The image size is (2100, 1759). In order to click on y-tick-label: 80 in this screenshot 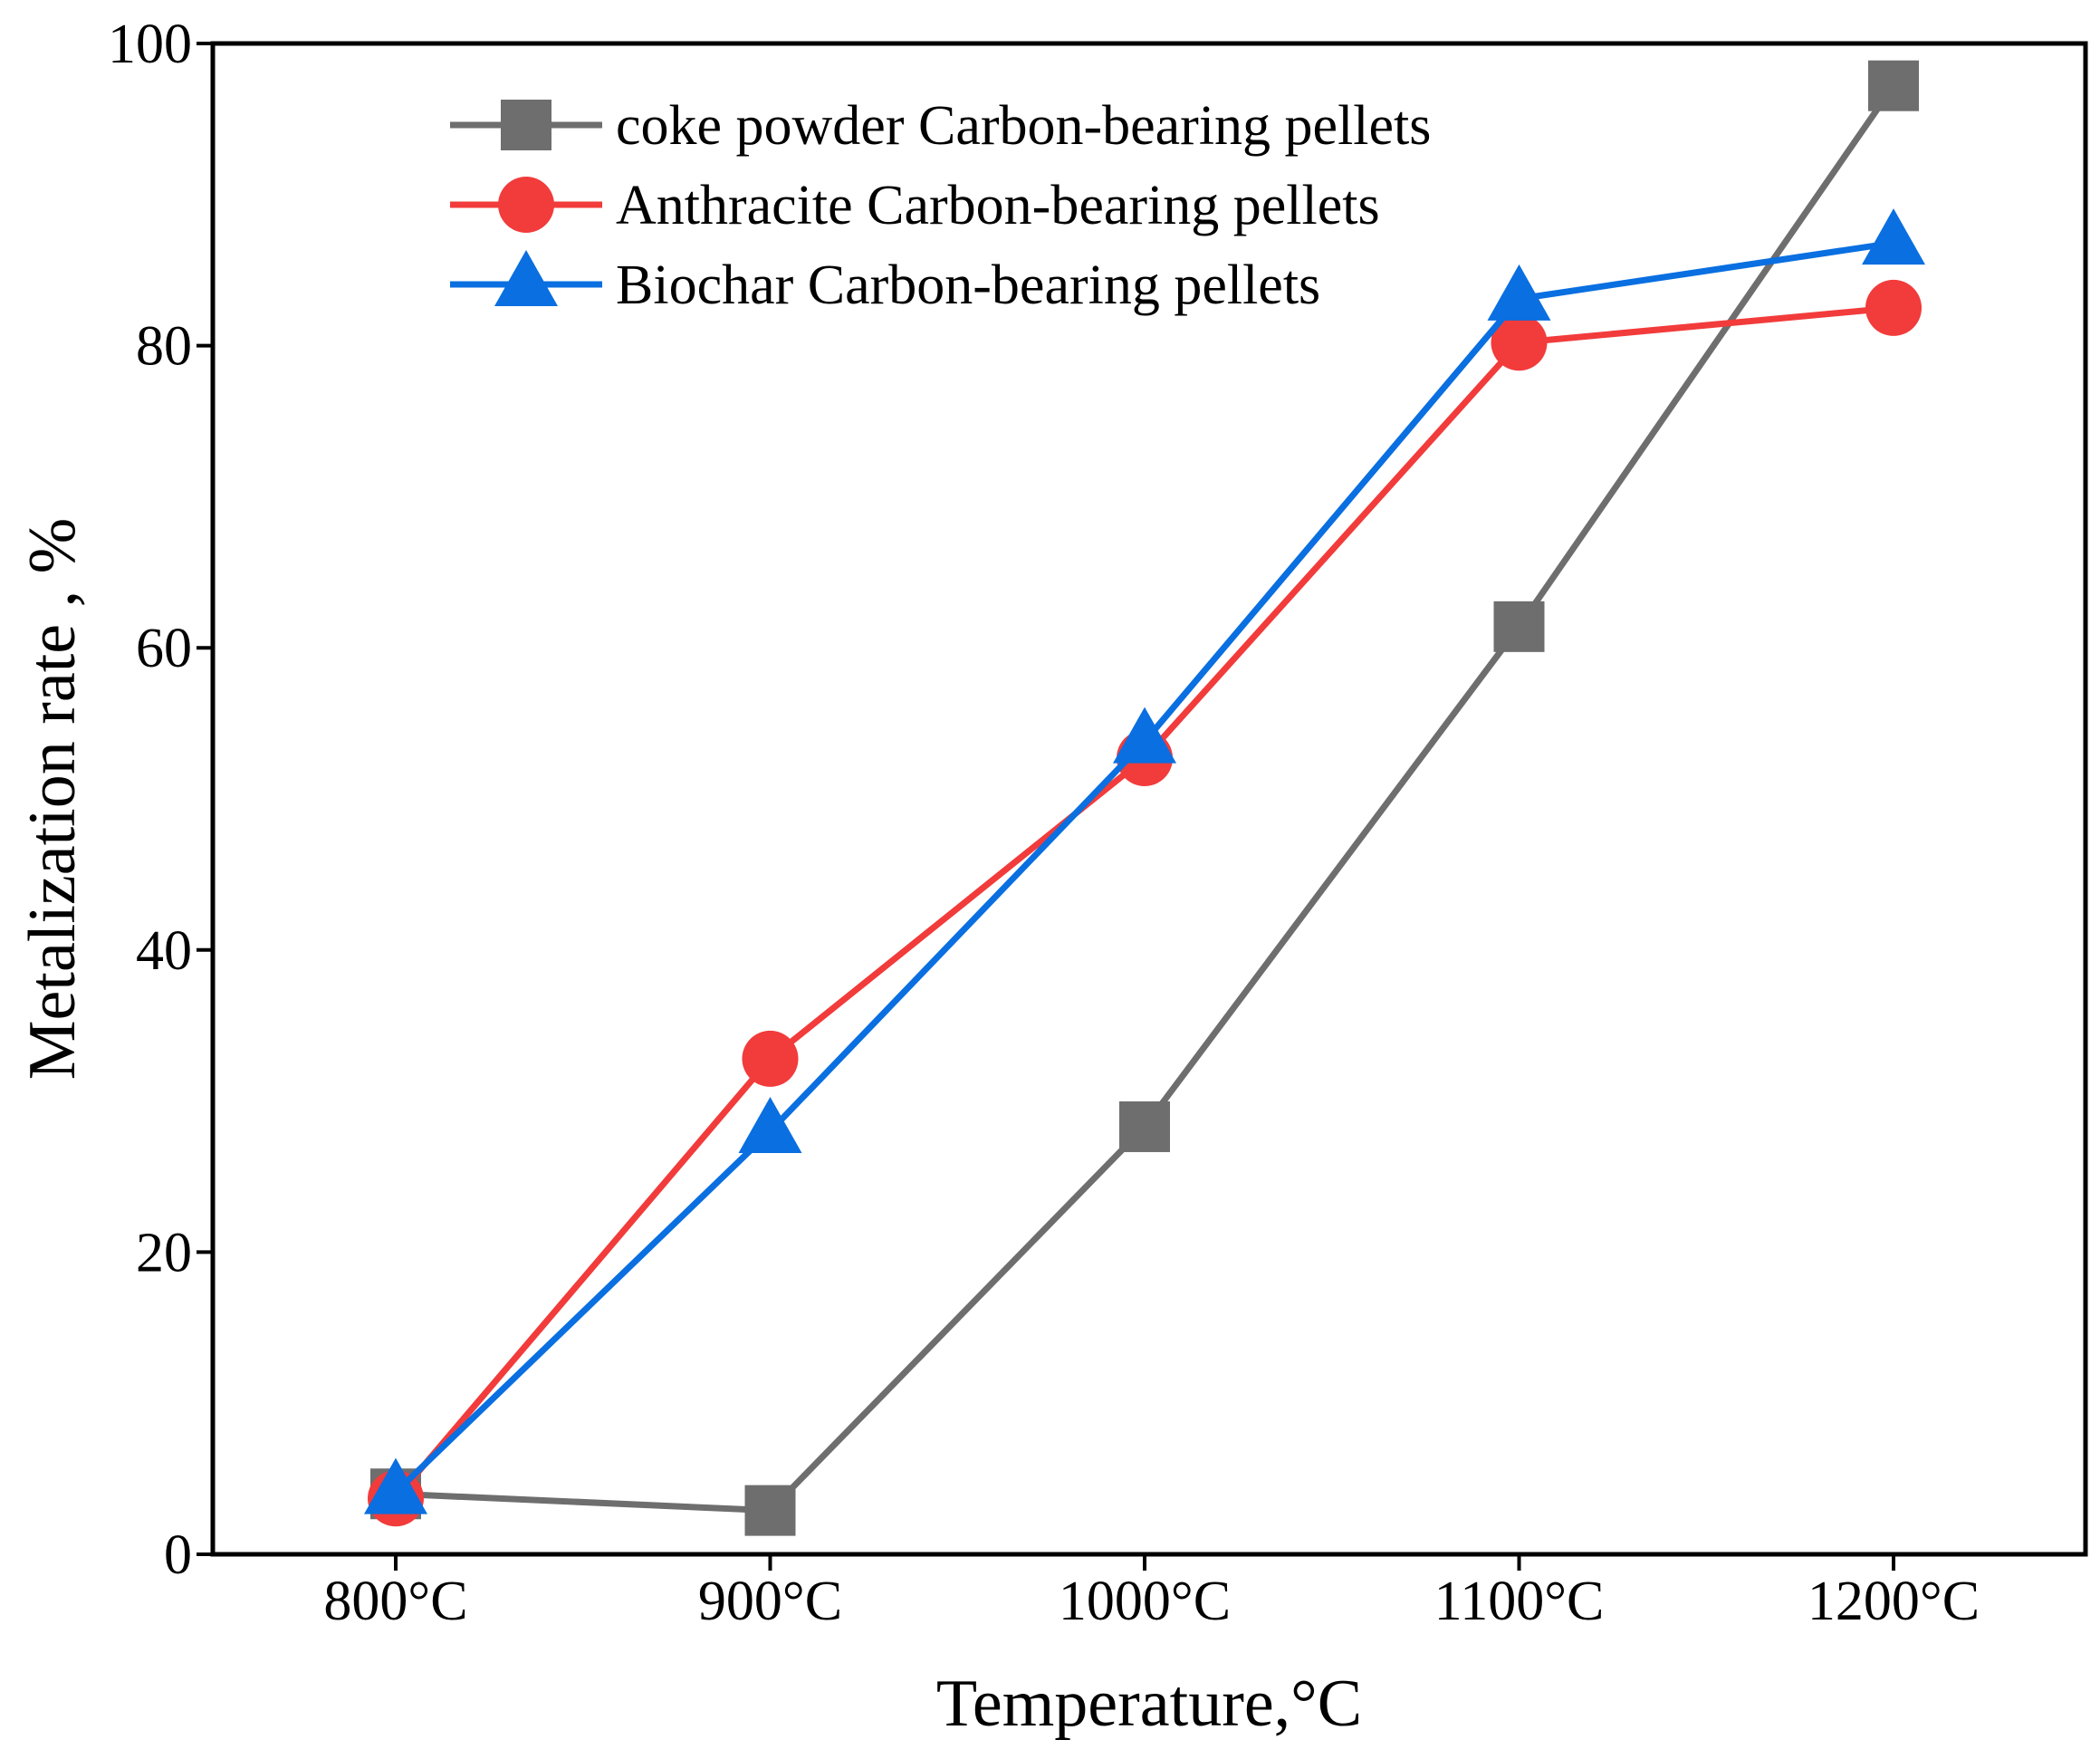, I will do `click(164, 347)`.